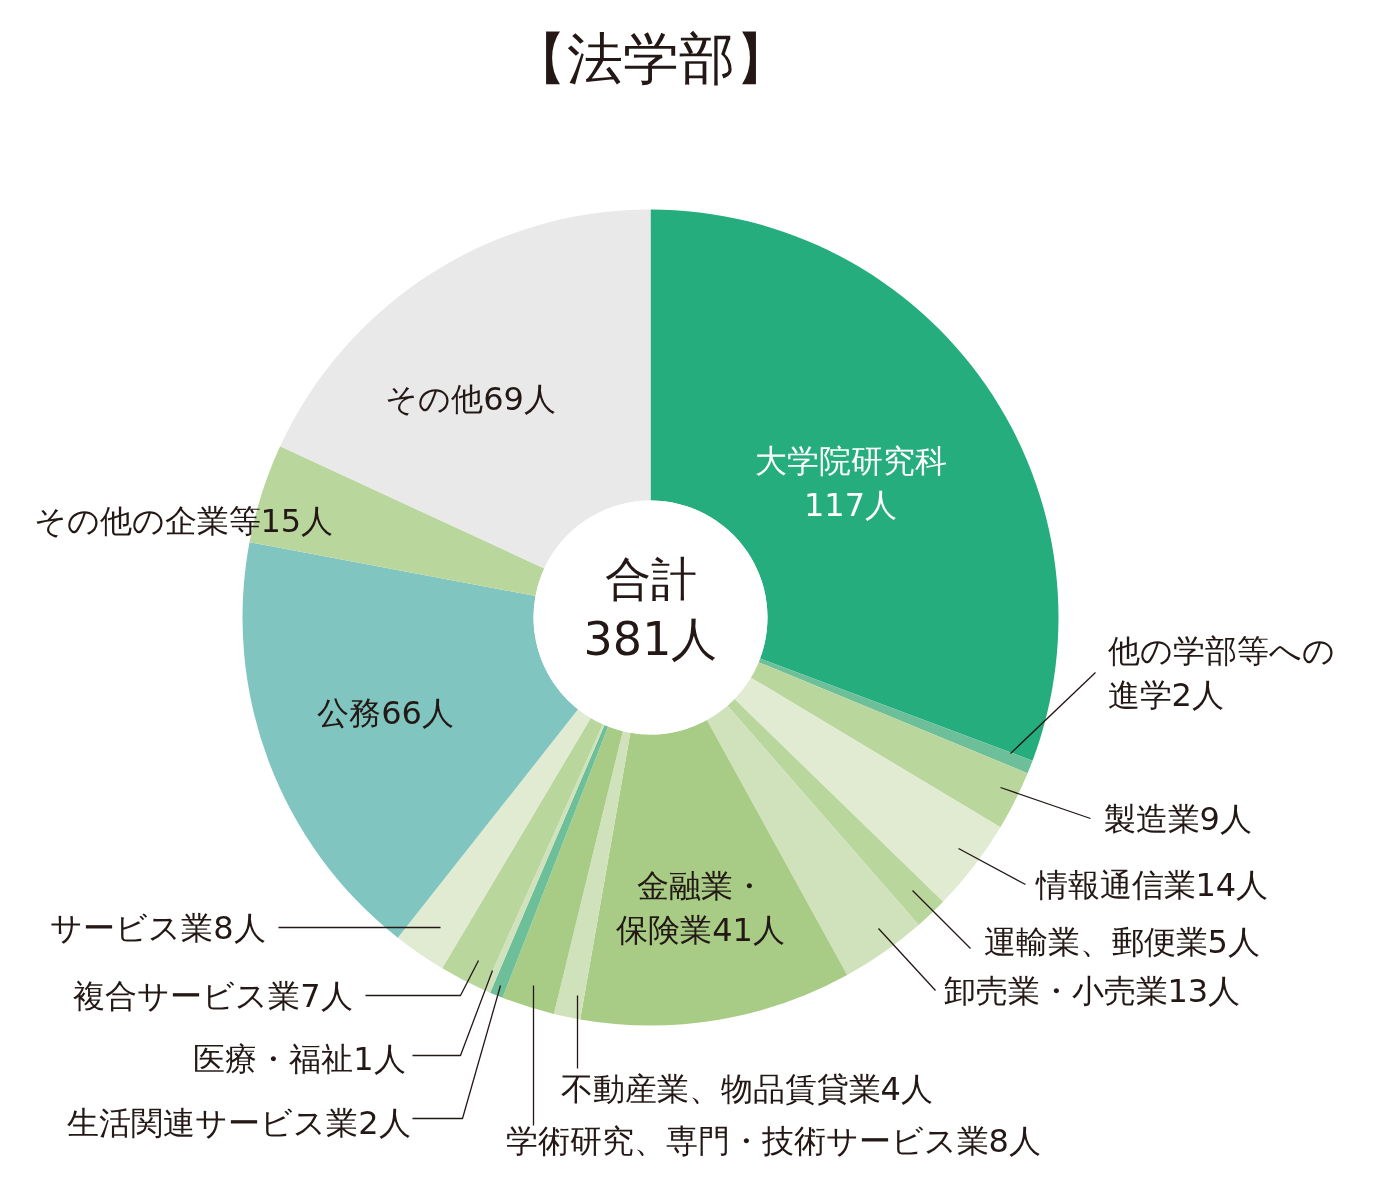 Image resolution: width=1379 pixels, height=1193 pixels. Describe the element at coordinates (470, 398) in the screenshot. I see `slice-label: その他69人` at that location.